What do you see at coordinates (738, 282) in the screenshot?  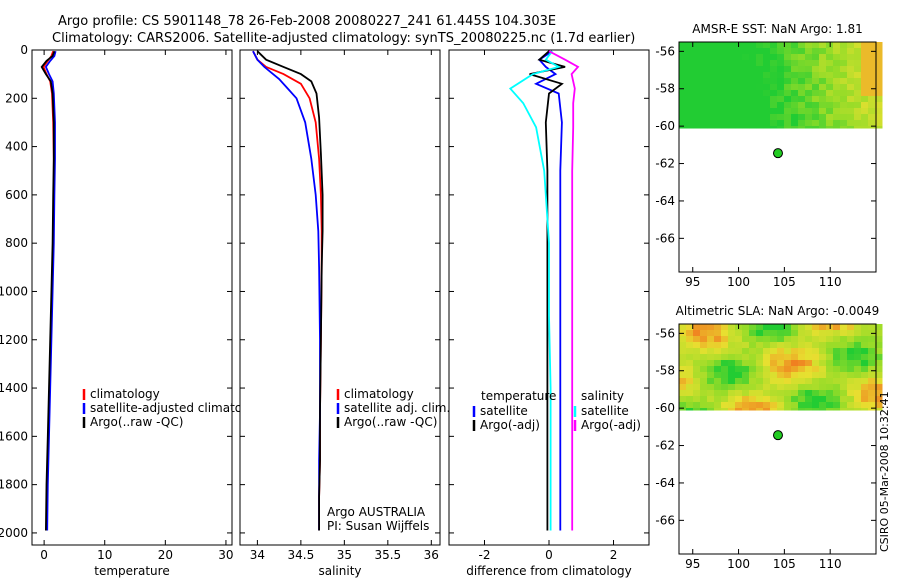 I see `x-tick-label: 100` at bounding box center [738, 282].